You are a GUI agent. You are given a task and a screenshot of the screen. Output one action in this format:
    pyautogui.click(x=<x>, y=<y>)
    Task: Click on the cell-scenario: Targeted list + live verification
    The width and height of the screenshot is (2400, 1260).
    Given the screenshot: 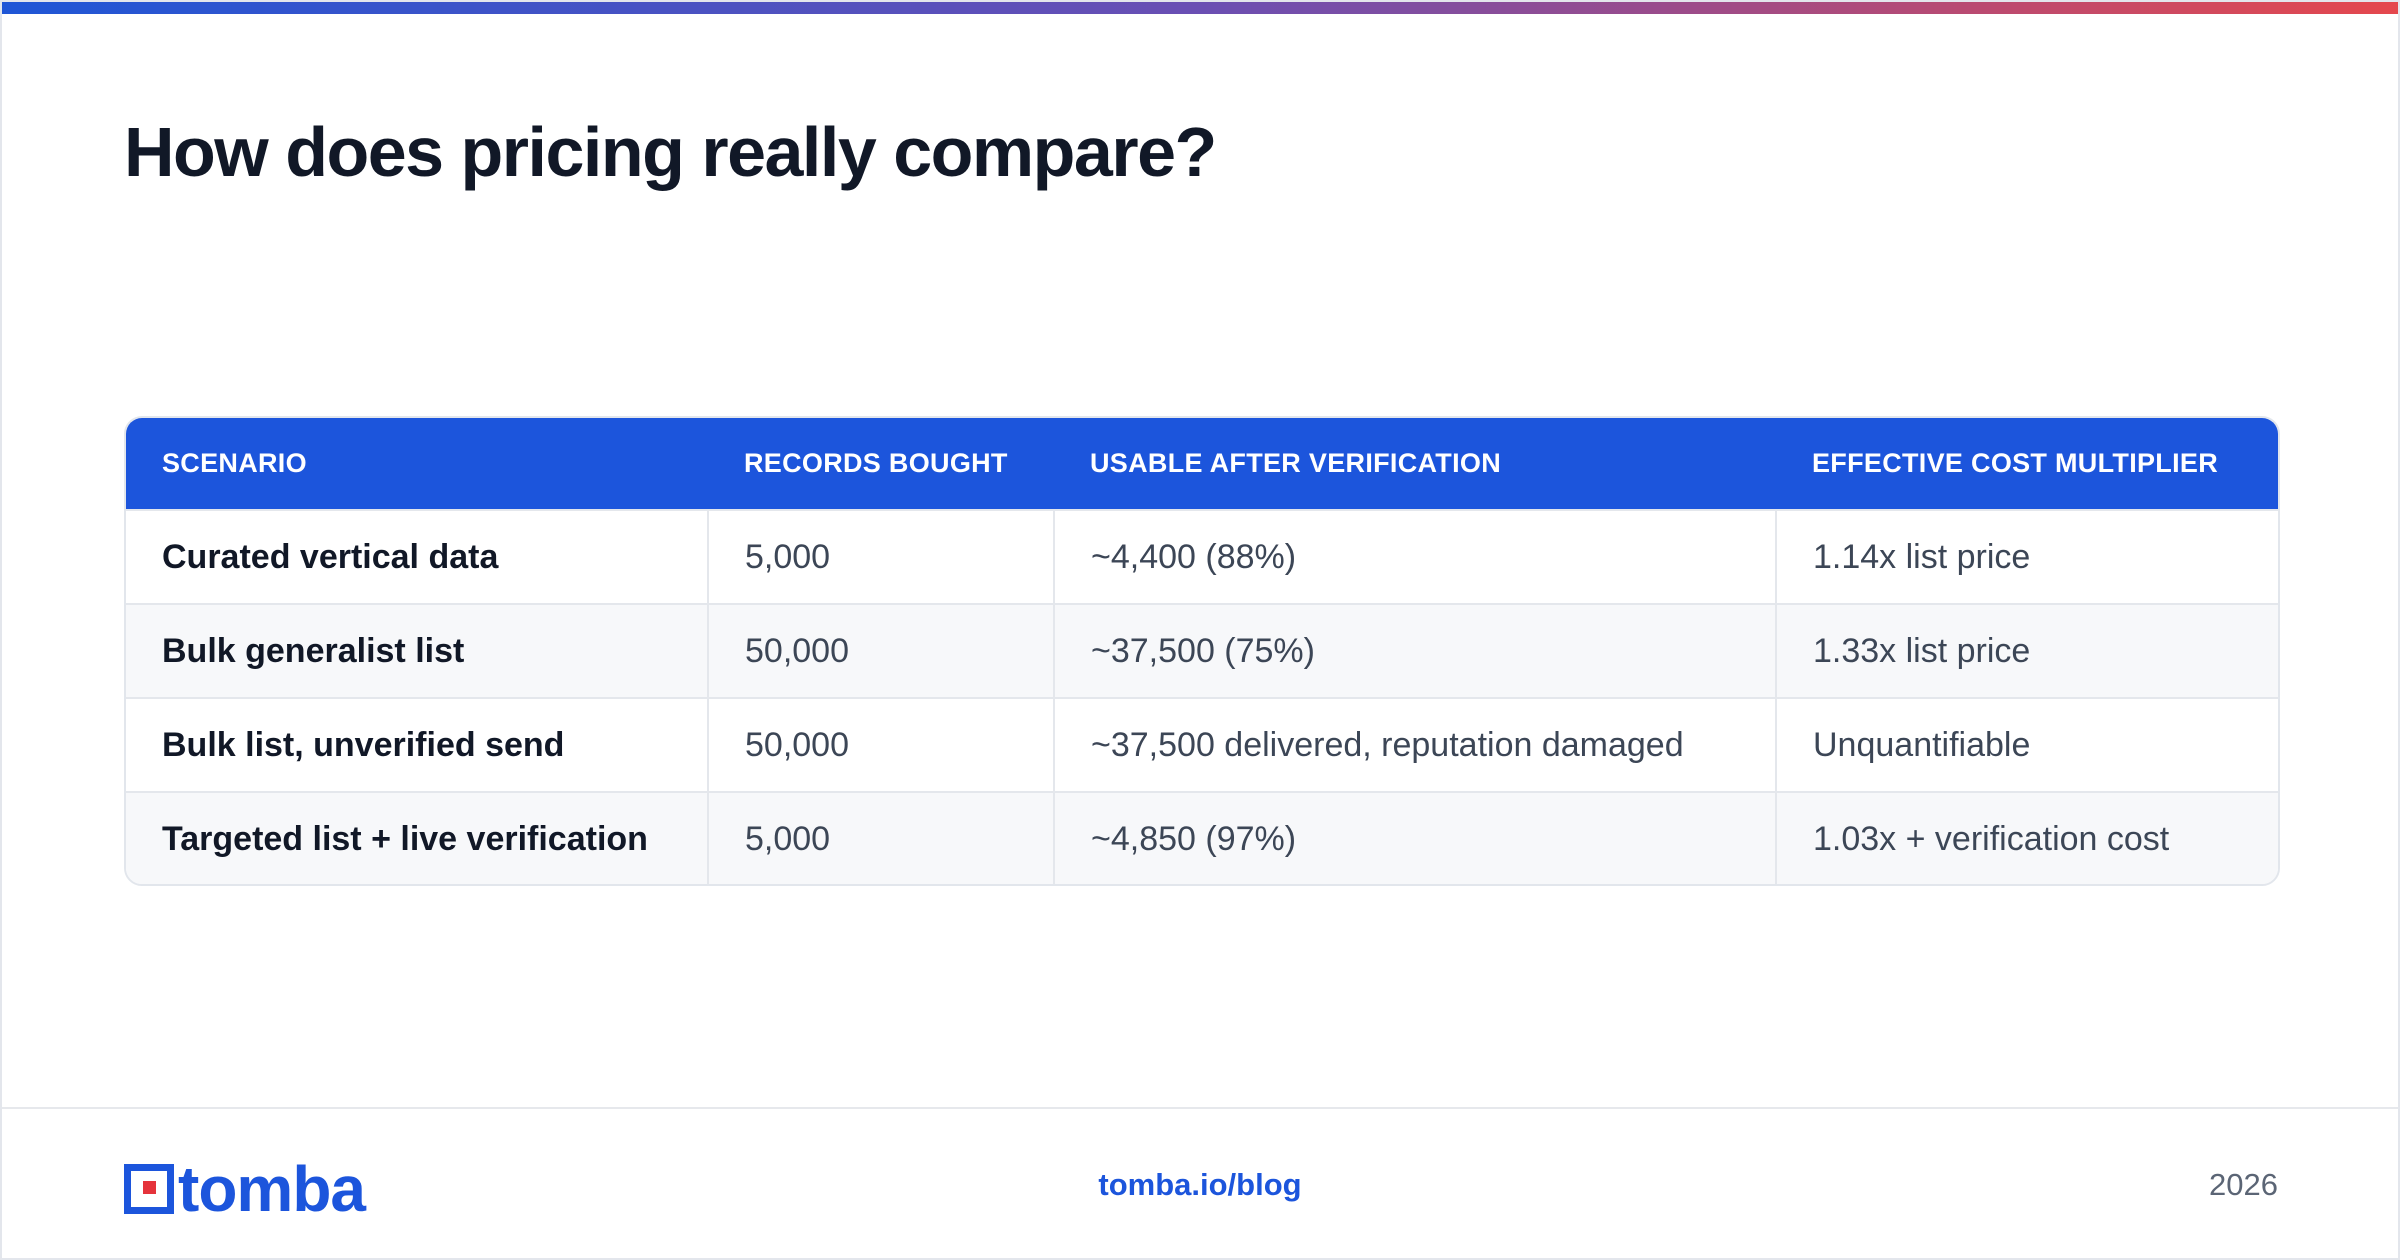 What is the action you would take?
    pyautogui.click(x=417, y=837)
    